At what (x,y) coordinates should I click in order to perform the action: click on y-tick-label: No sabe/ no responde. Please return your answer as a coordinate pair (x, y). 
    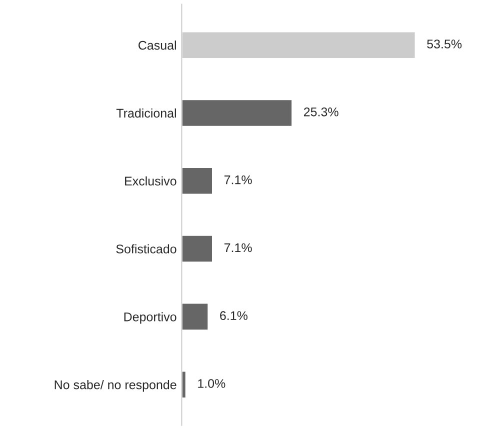
    Looking at the image, I should click on (115, 386).